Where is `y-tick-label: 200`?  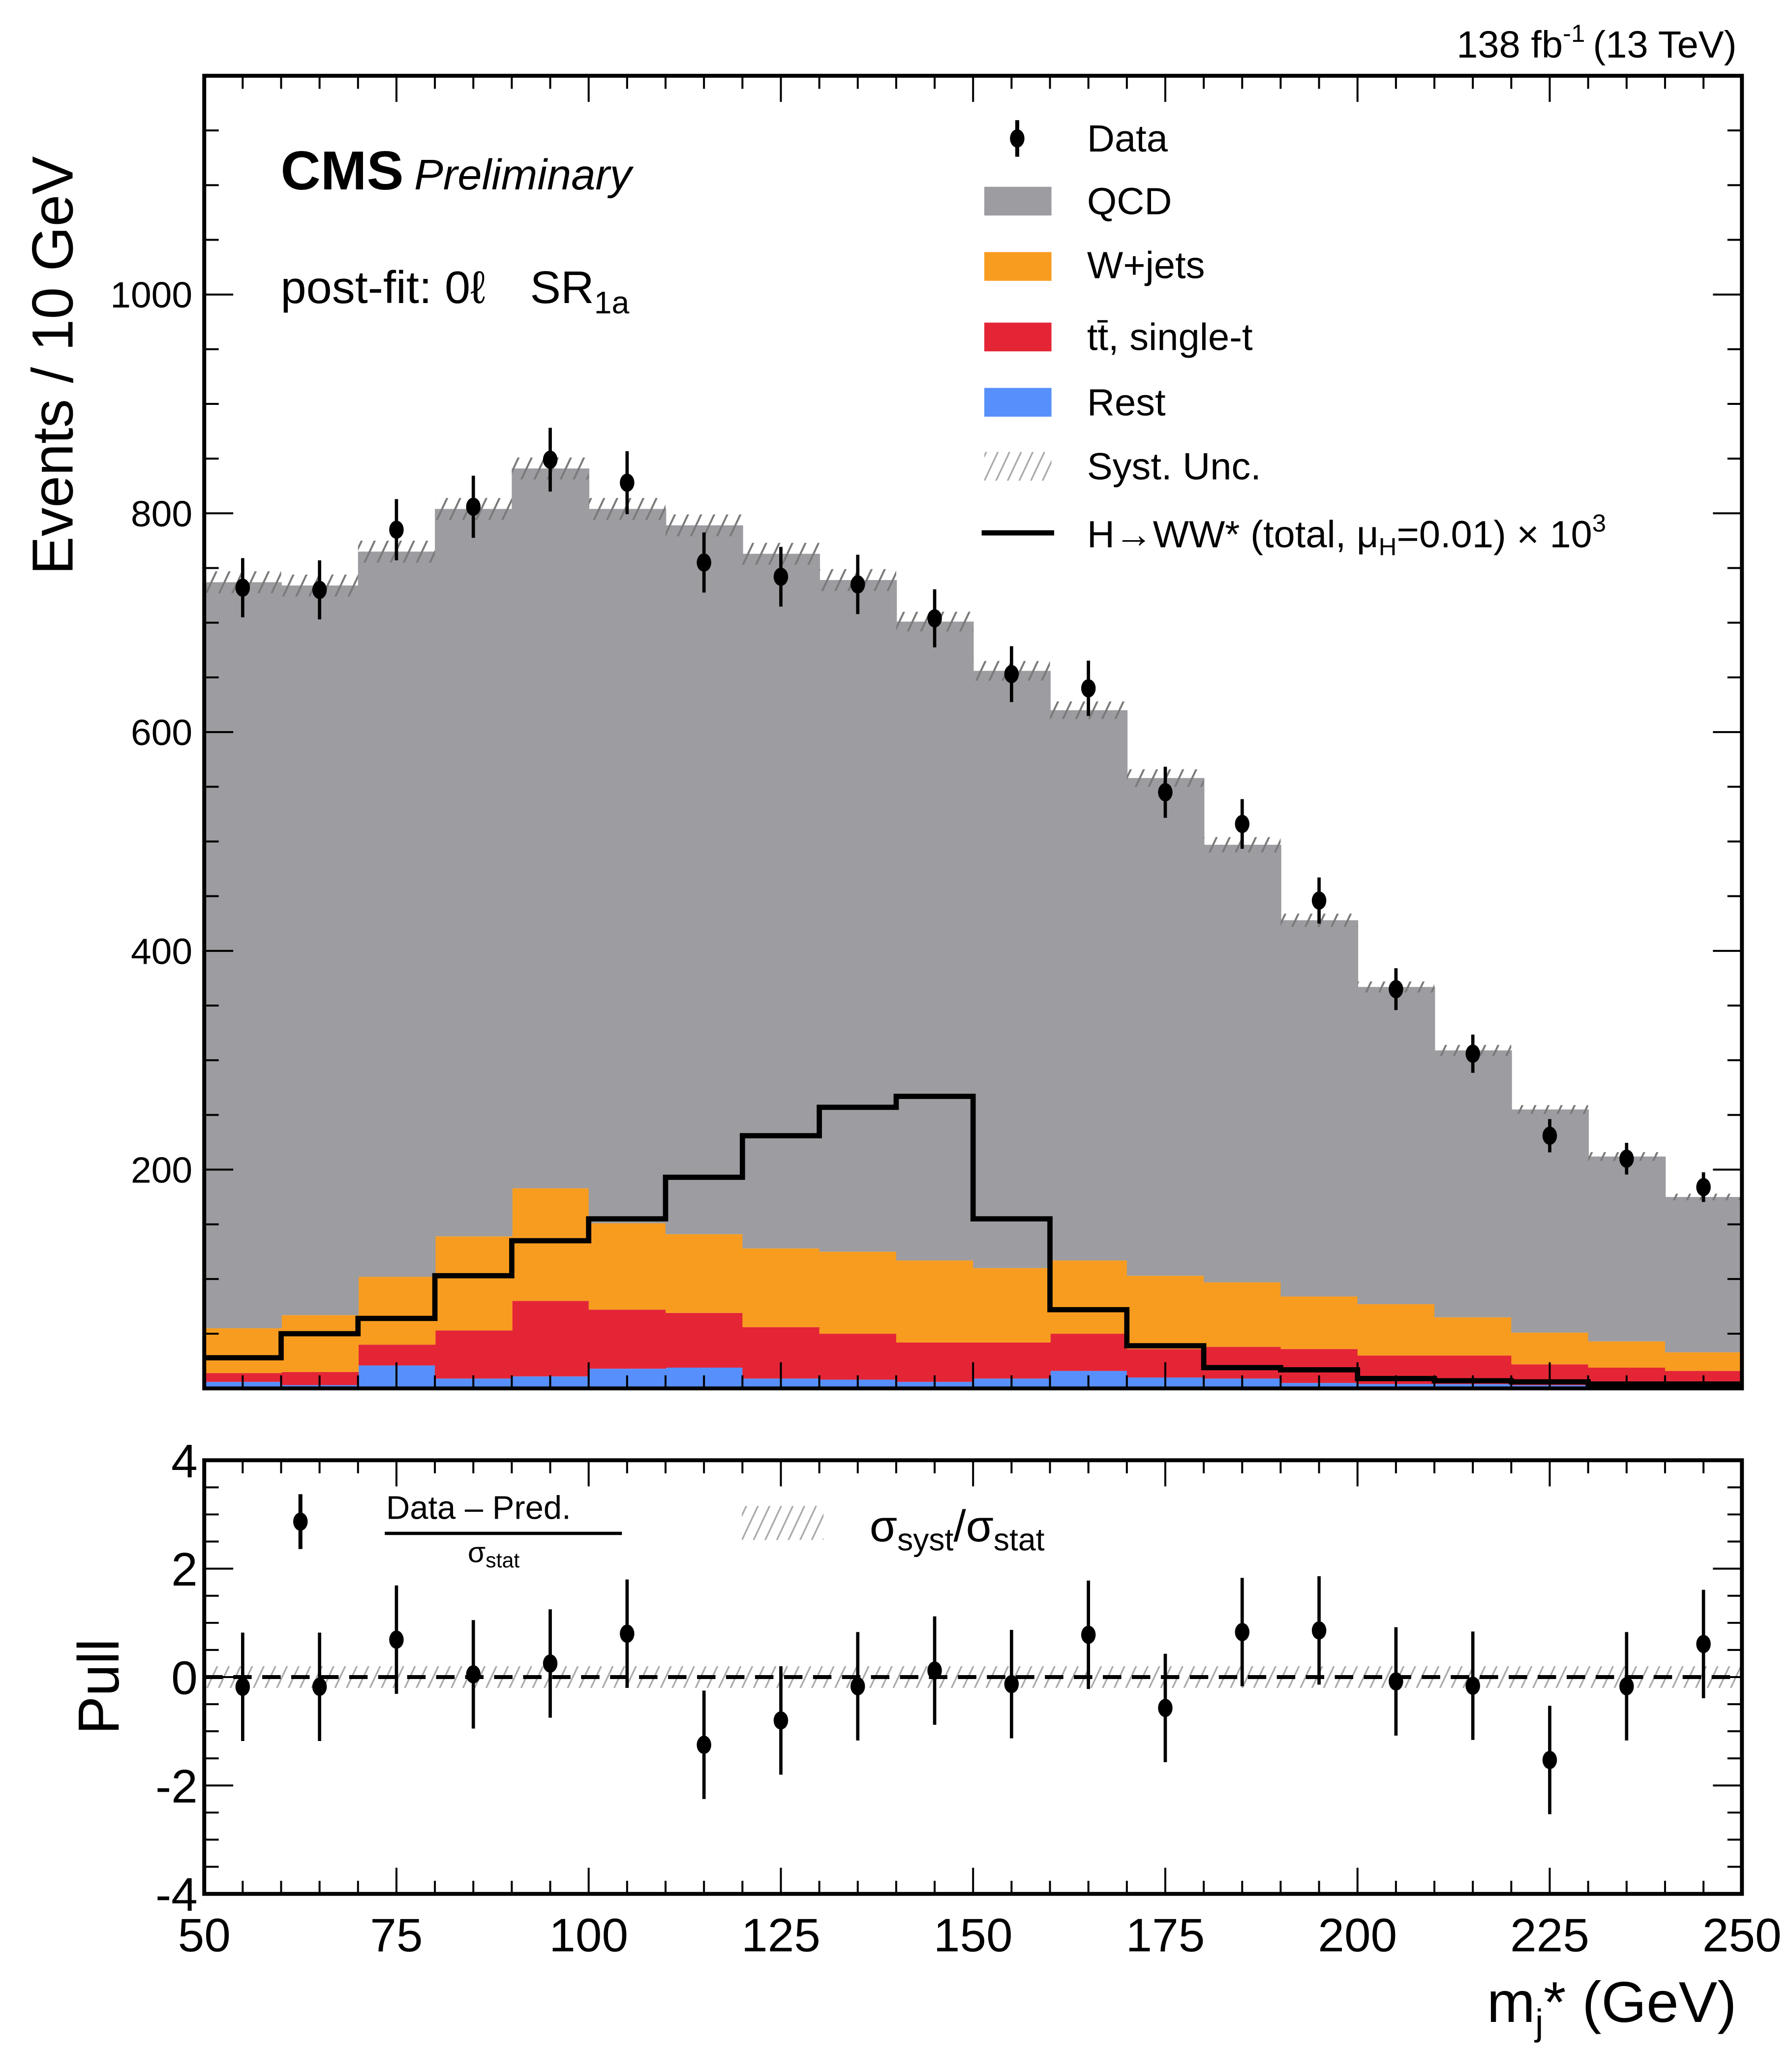 y-tick-label: 200 is located at coordinates (162, 1170).